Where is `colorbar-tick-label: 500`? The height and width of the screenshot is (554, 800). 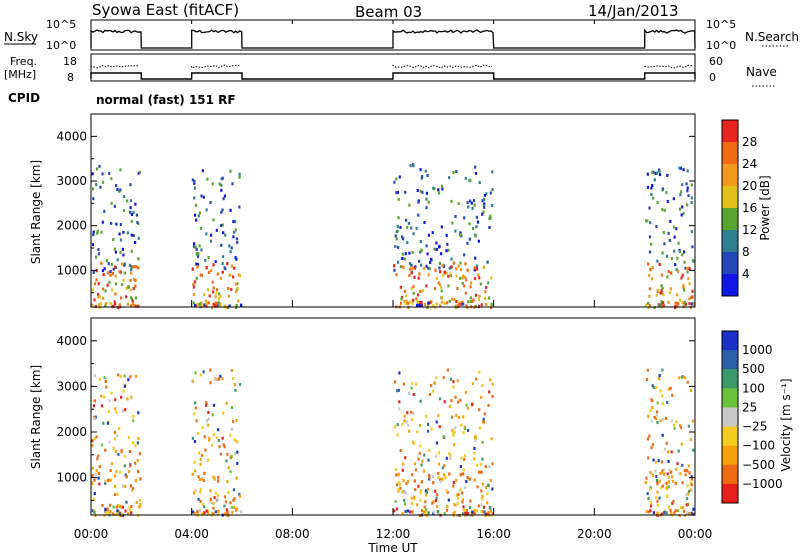
colorbar-tick-label: 500 is located at coordinates (753, 369).